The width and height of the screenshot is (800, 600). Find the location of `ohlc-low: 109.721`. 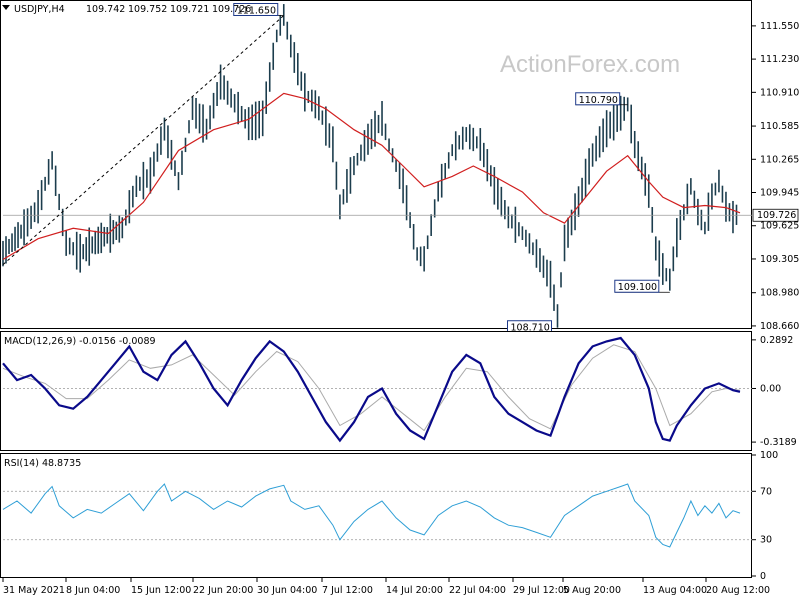

ohlc-low: 109.721 is located at coordinates (189, 9).